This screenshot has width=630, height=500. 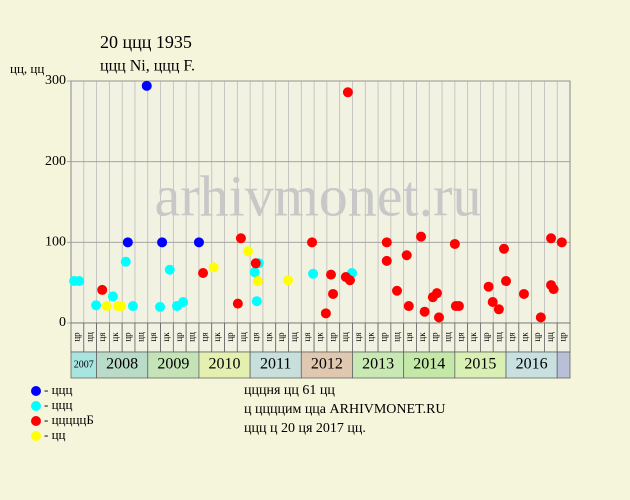 What do you see at coordinates (84, 364) in the screenshot?
I see `year-label: 2007` at bounding box center [84, 364].